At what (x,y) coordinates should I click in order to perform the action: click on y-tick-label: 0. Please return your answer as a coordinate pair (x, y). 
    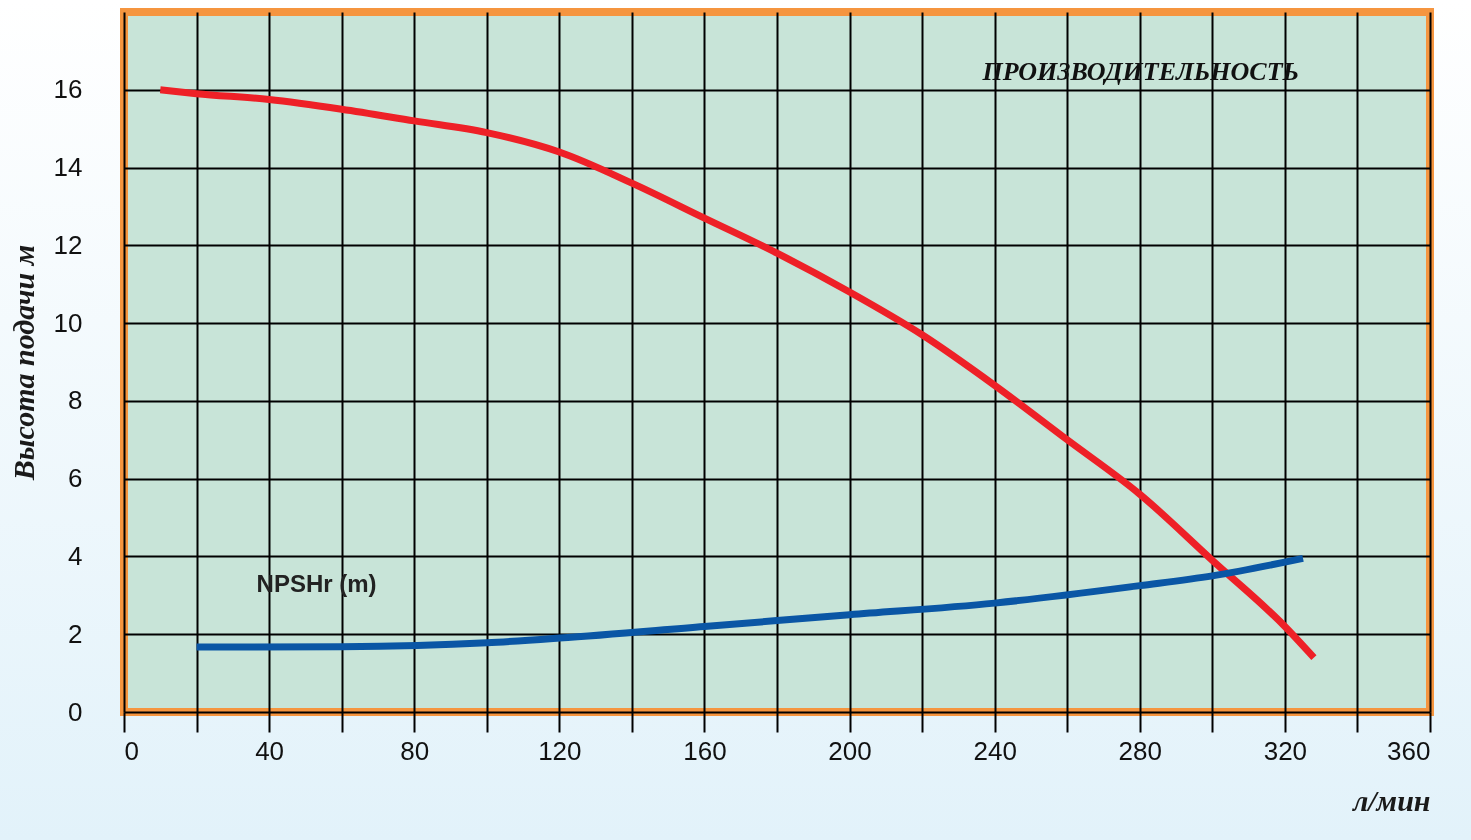
    Looking at the image, I should click on (75, 711).